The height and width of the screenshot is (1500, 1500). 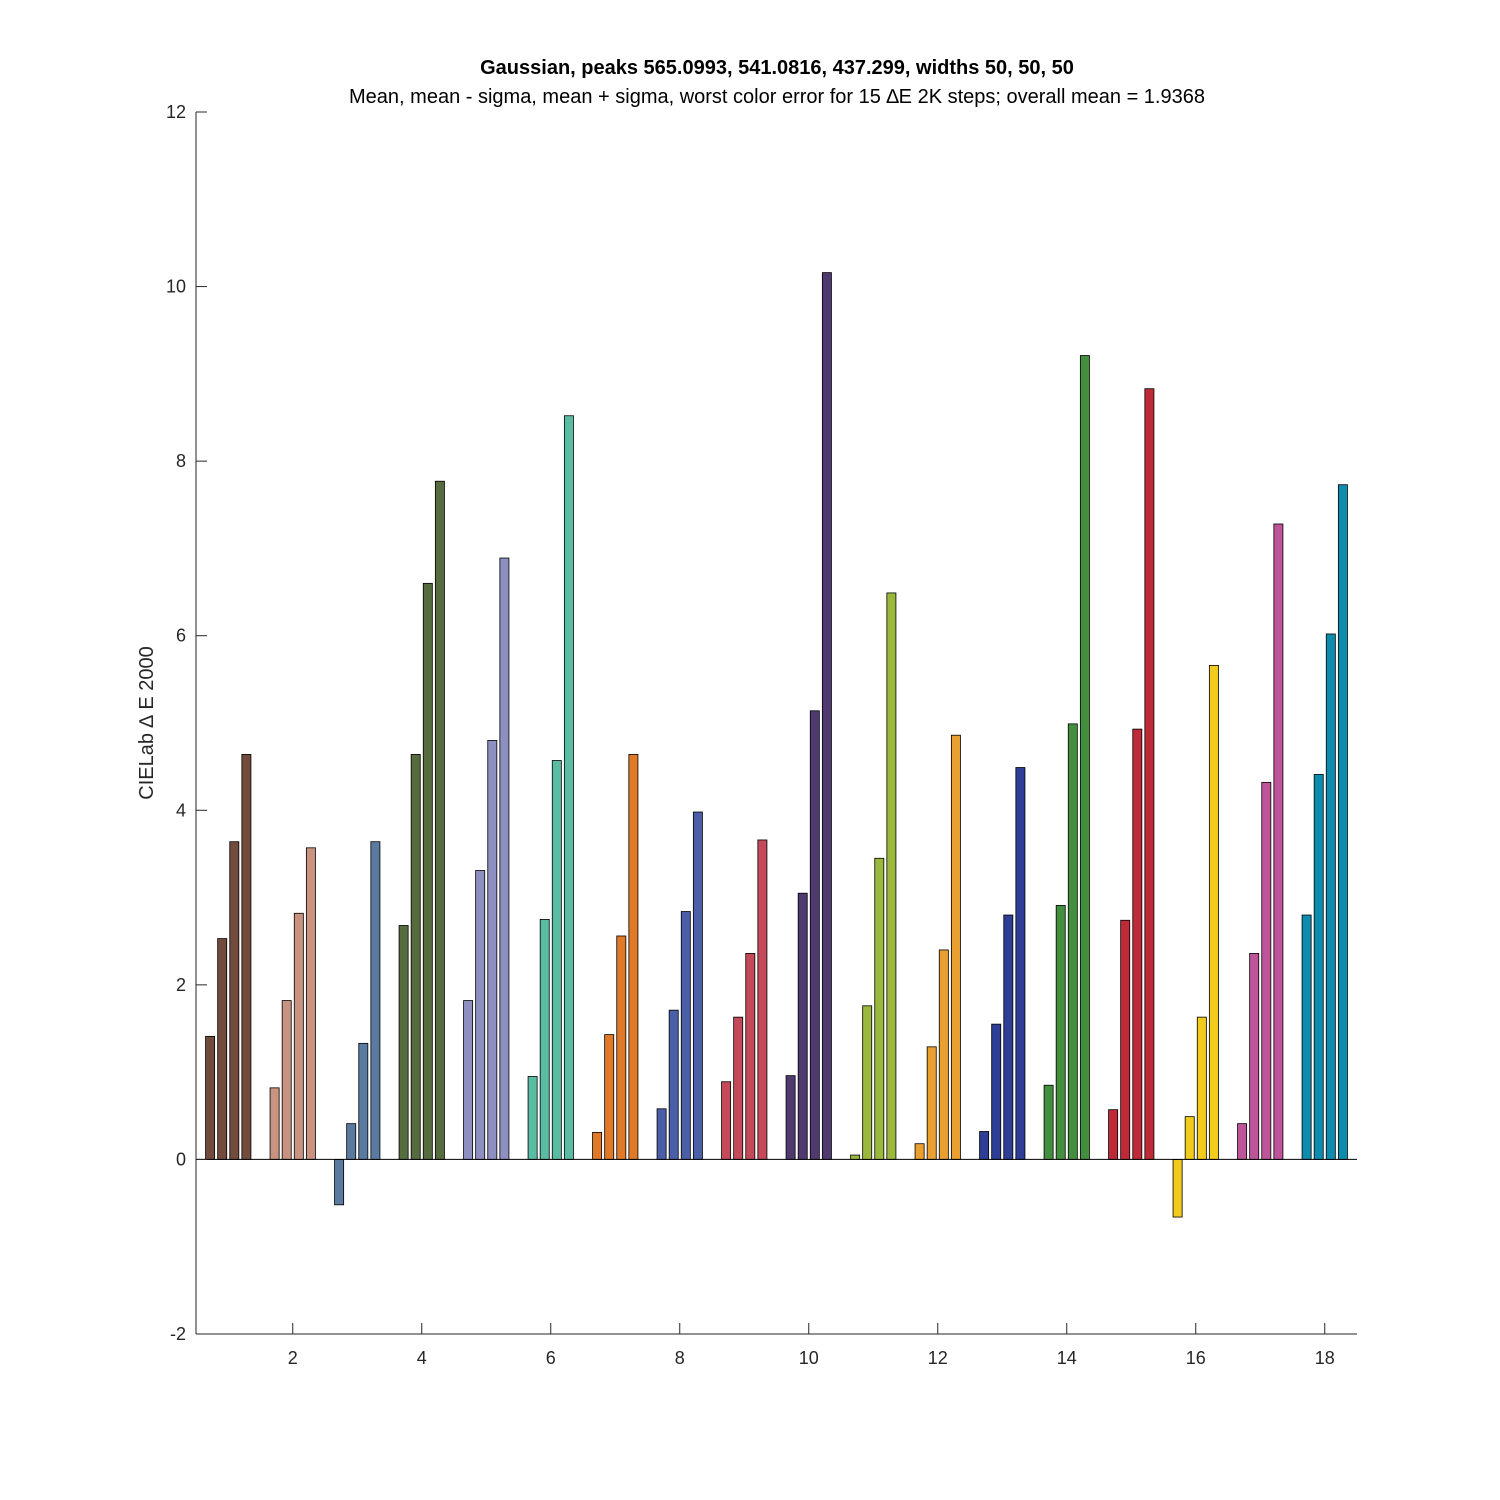 What do you see at coordinates (673, 1084) in the screenshot?
I see `bar-group-8-mean` at bounding box center [673, 1084].